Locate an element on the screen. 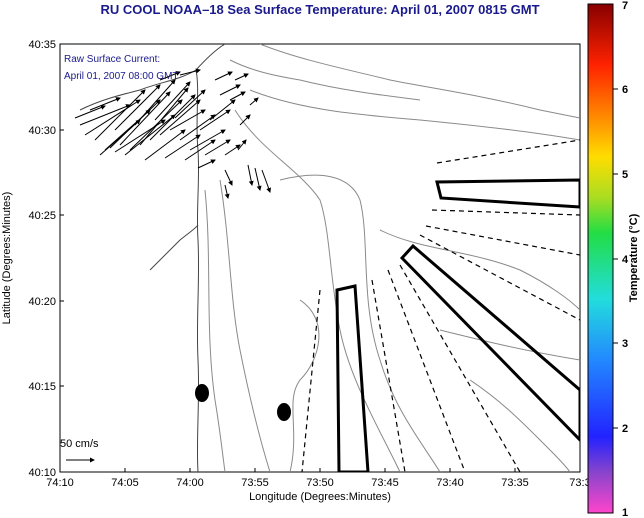  colorbar-label: Temperature (°C) is located at coordinates (634, 257).